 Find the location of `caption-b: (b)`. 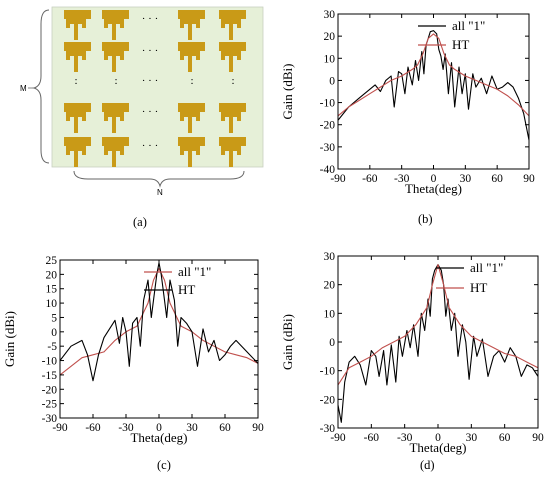

caption-b: (b) is located at coordinates (425, 219).